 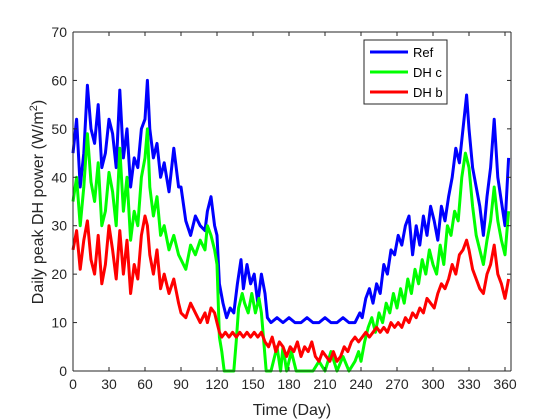 What do you see at coordinates (109, 384) in the screenshot?
I see `x-tick-label: 30` at bounding box center [109, 384].